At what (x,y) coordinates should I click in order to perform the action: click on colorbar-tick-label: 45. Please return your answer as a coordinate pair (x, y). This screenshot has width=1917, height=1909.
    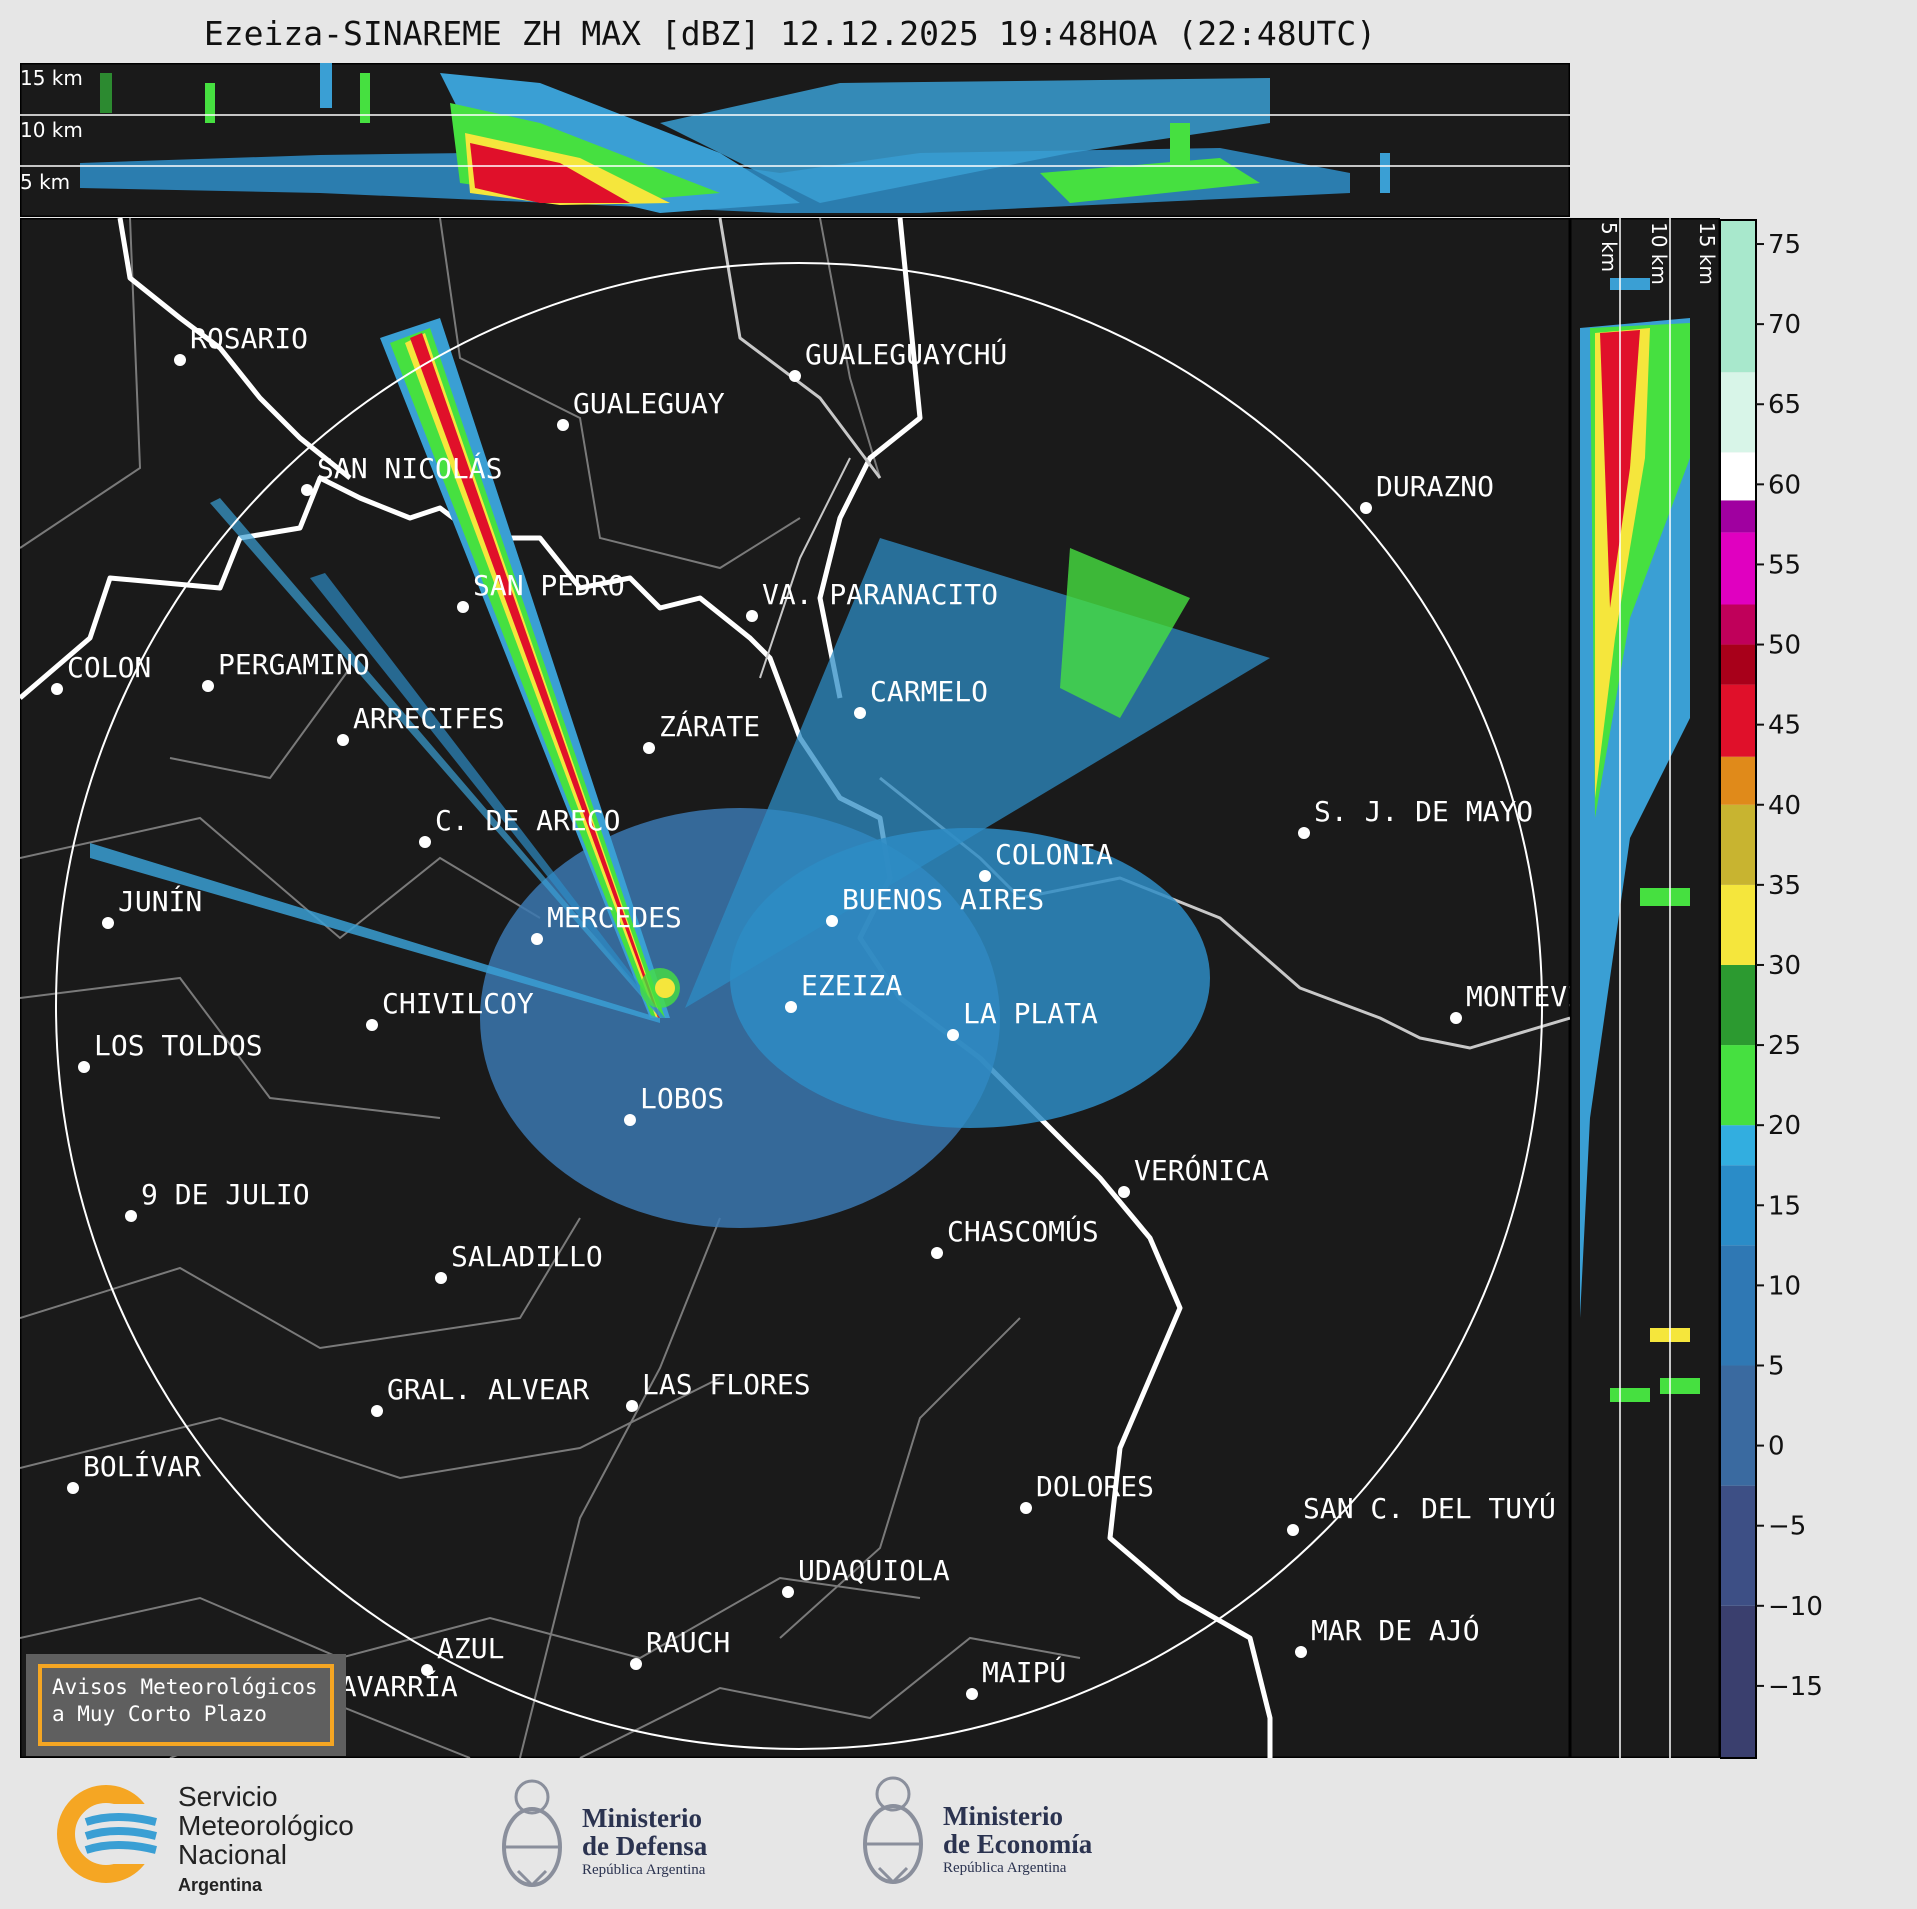
    Looking at the image, I should click on (1784, 726).